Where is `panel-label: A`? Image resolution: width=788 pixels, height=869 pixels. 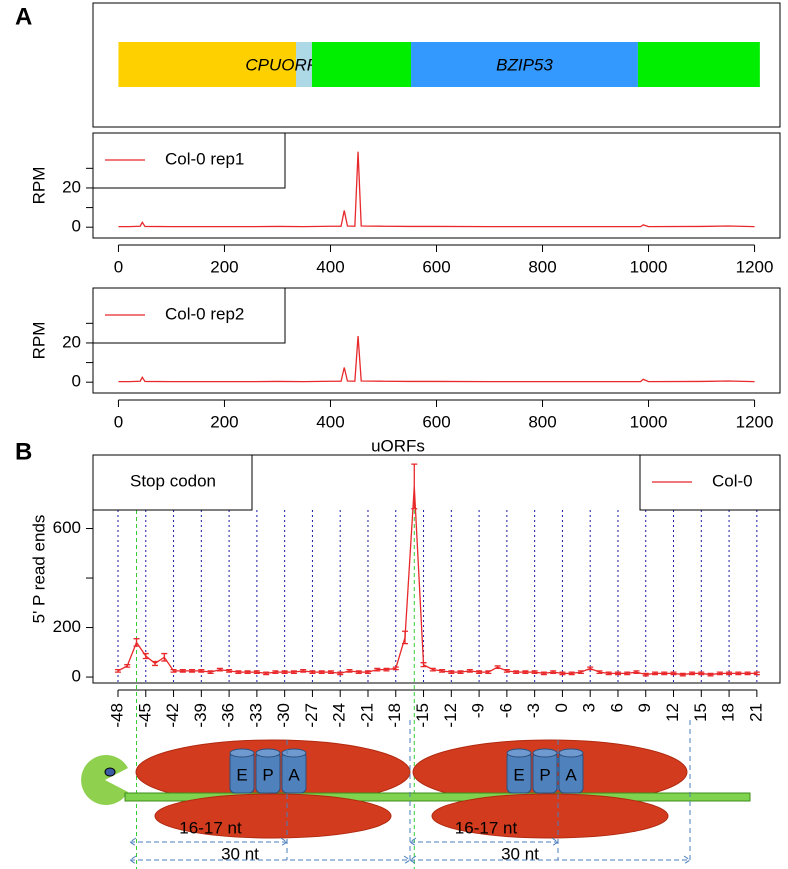
panel-label: A is located at coordinates (23, 16).